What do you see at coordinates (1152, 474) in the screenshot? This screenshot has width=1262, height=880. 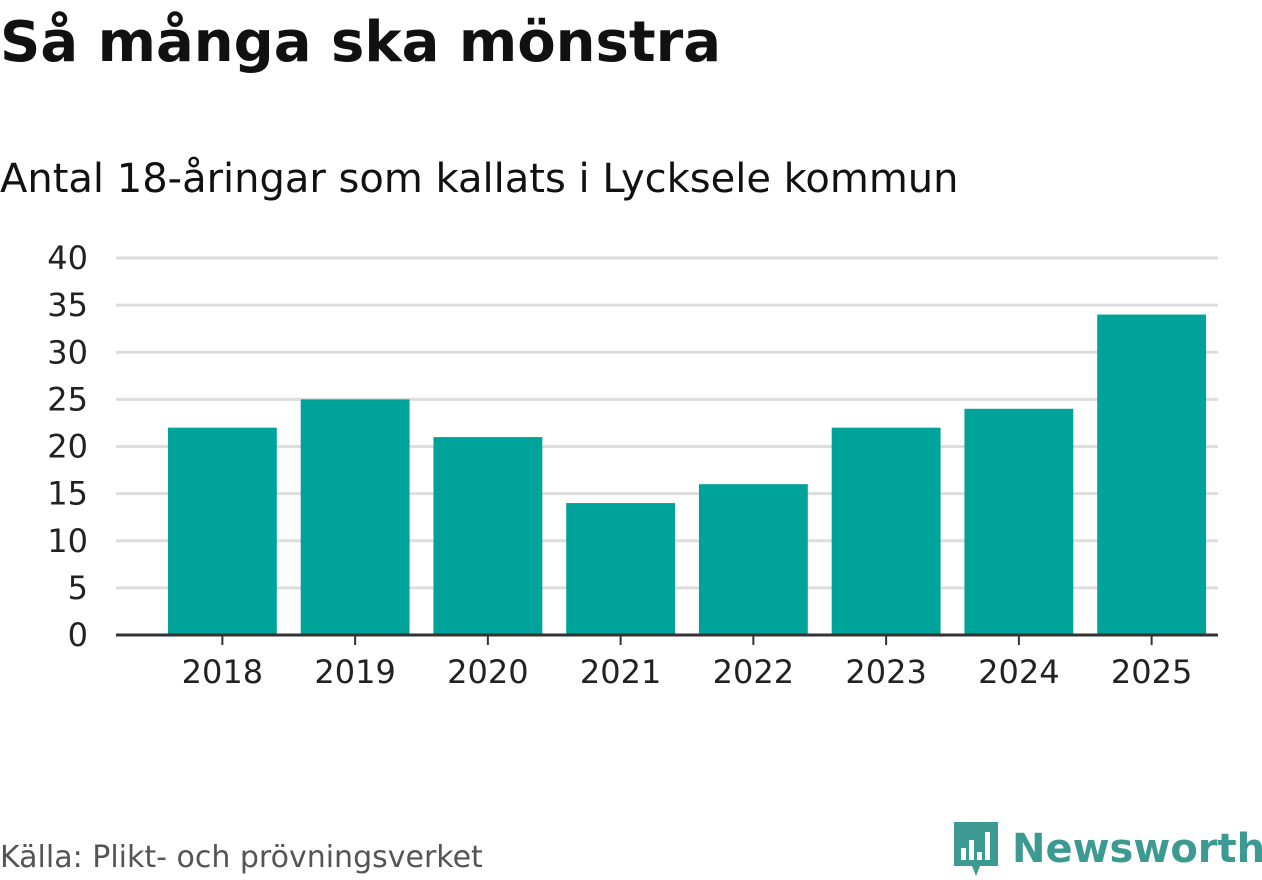 I see `bar-2025` at bounding box center [1152, 474].